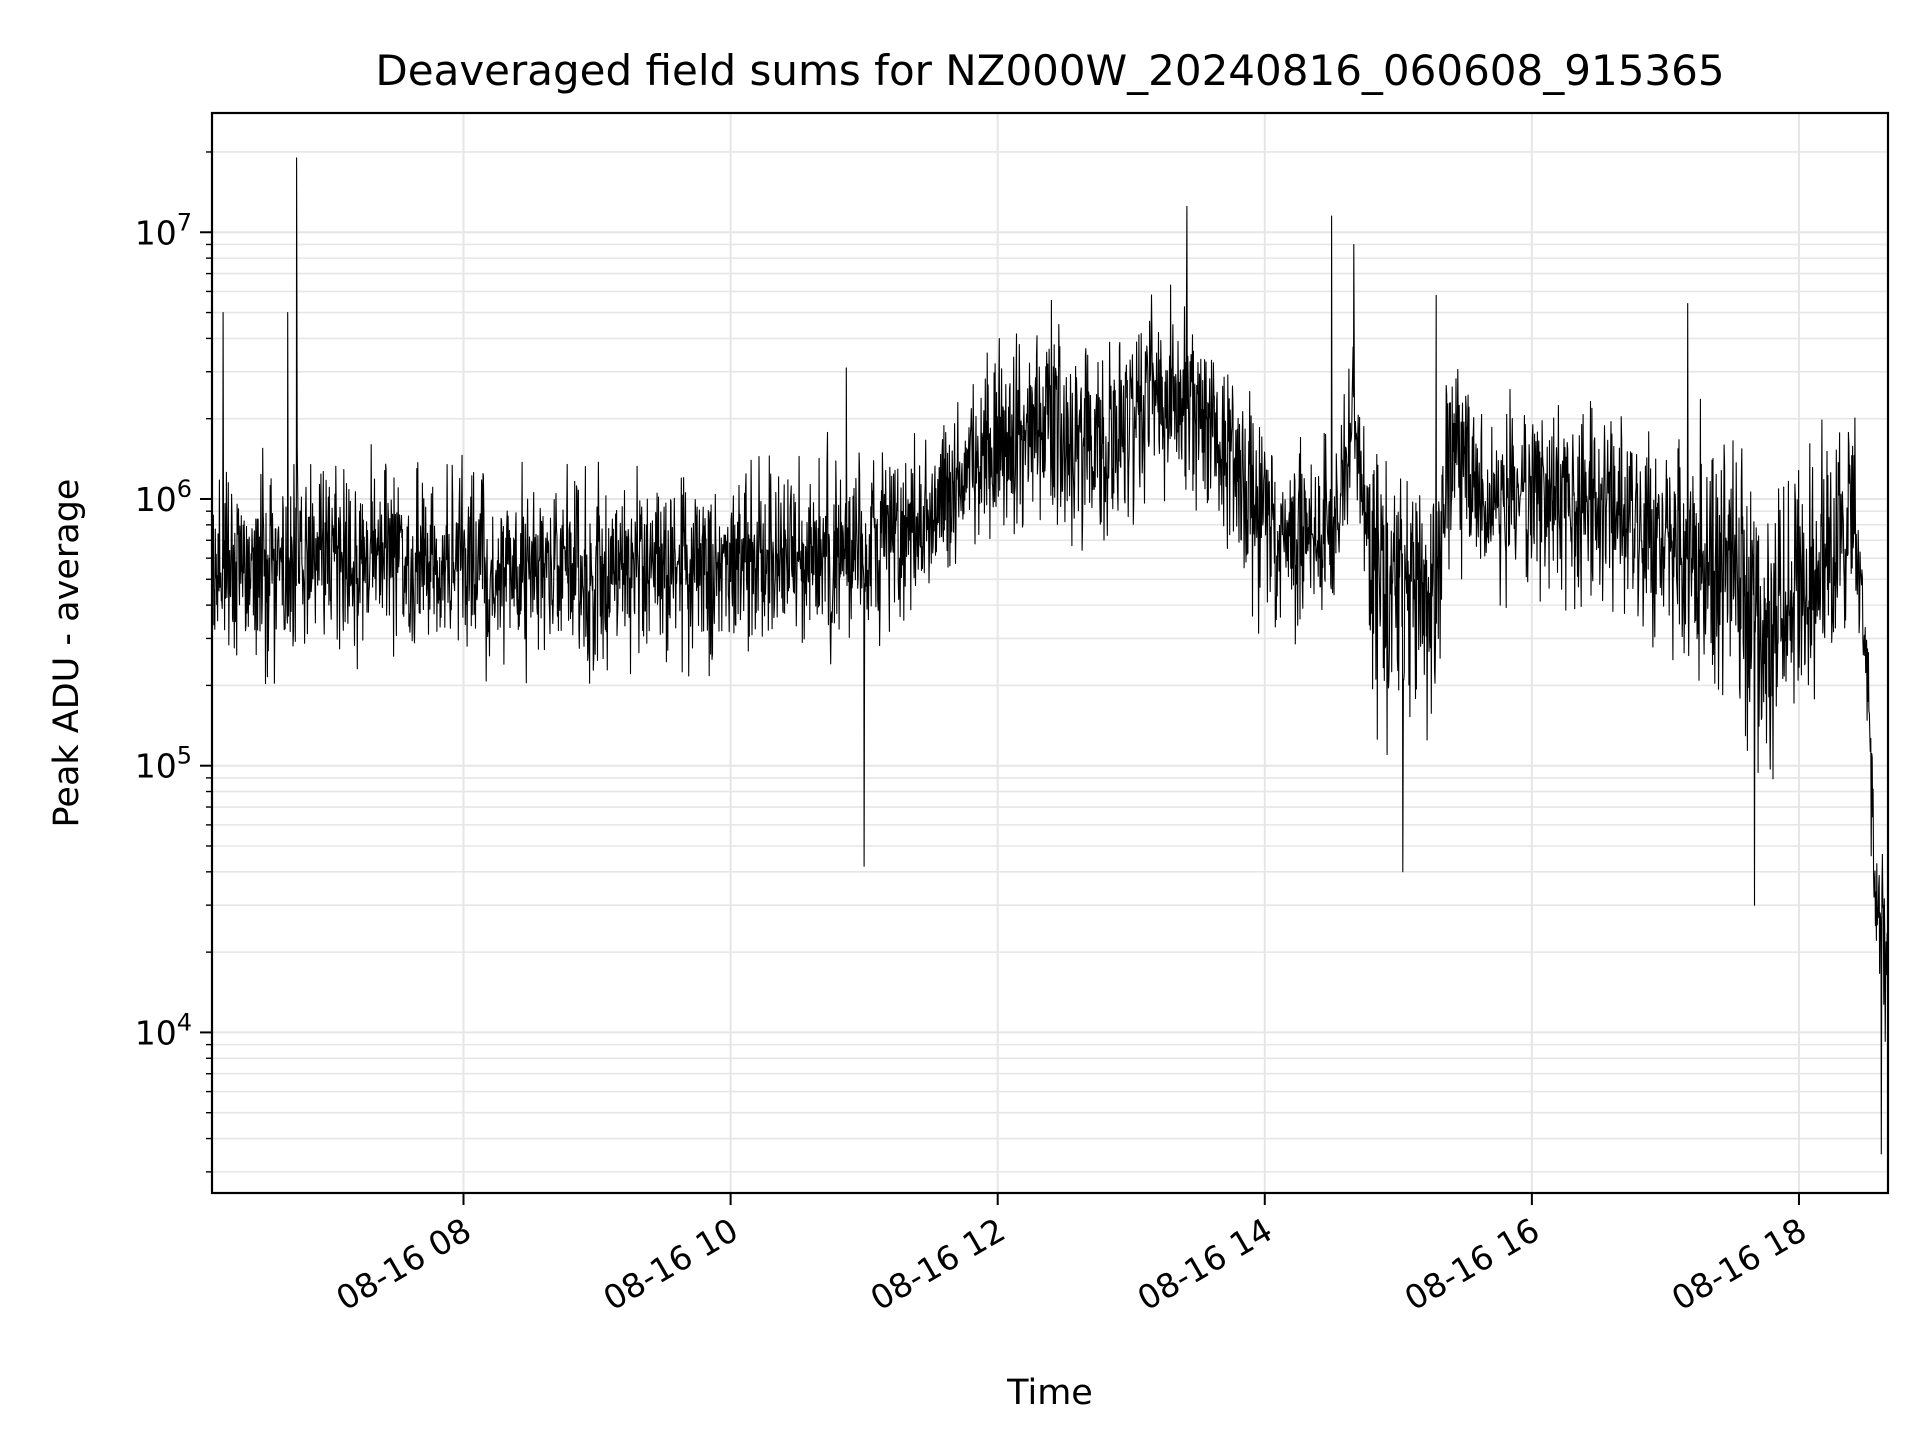 This screenshot has width=1920, height=1440. What do you see at coordinates (67, 653) in the screenshot?
I see `y-axis-label: Peak ADU - average` at bounding box center [67, 653].